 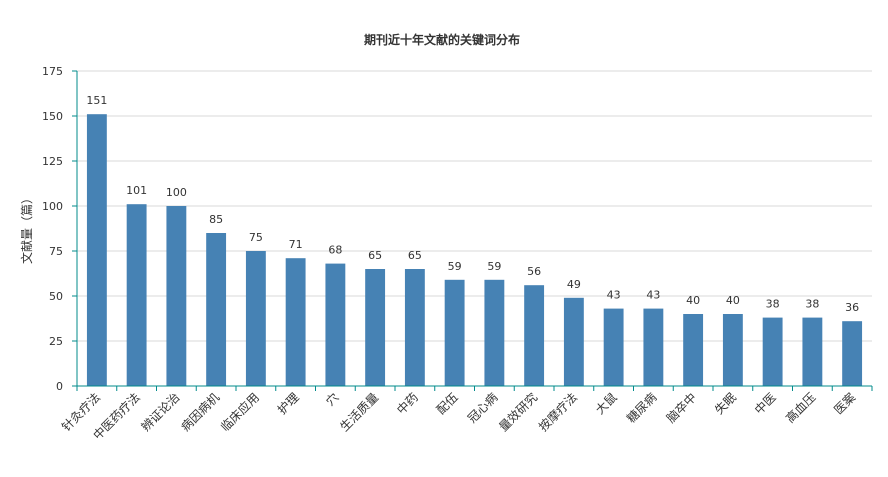 I want to click on y-tick-labels: 0 25 50 75 100 125 150 175, so click(x=59, y=229).